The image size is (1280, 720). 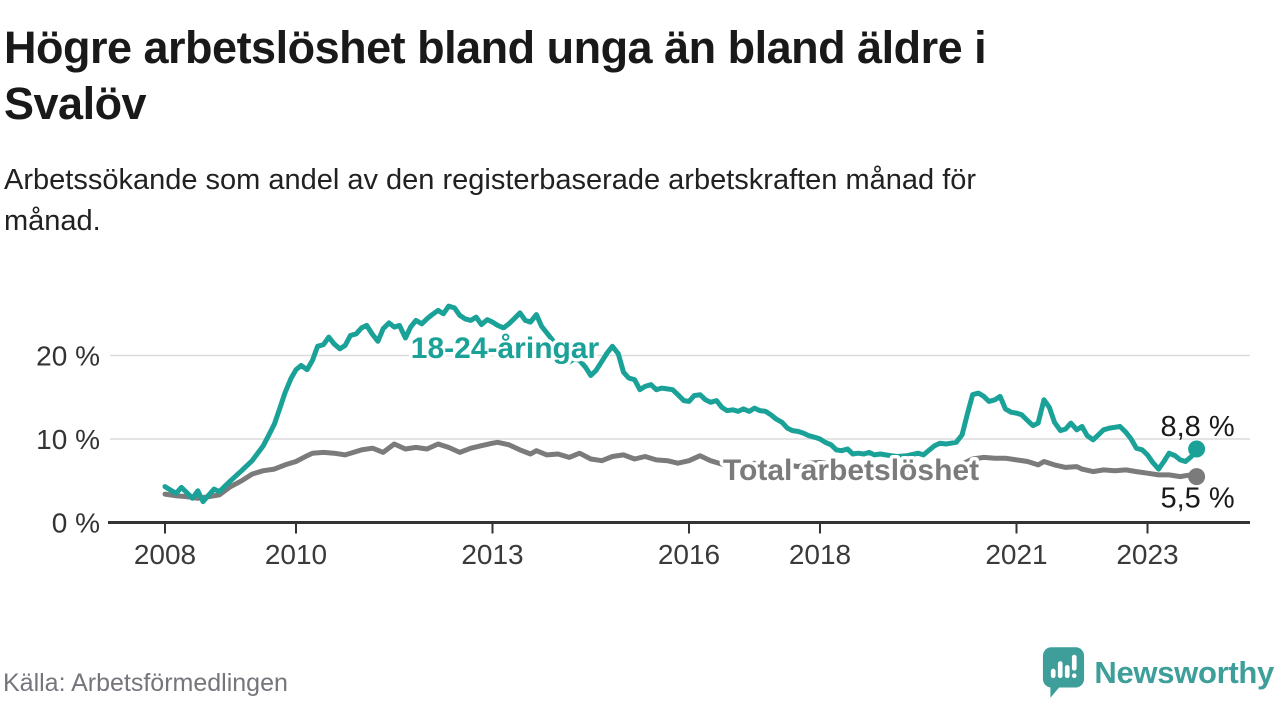 What do you see at coordinates (76, 523) in the screenshot?
I see `y-tick-label: 0 %` at bounding box center [76, 523].